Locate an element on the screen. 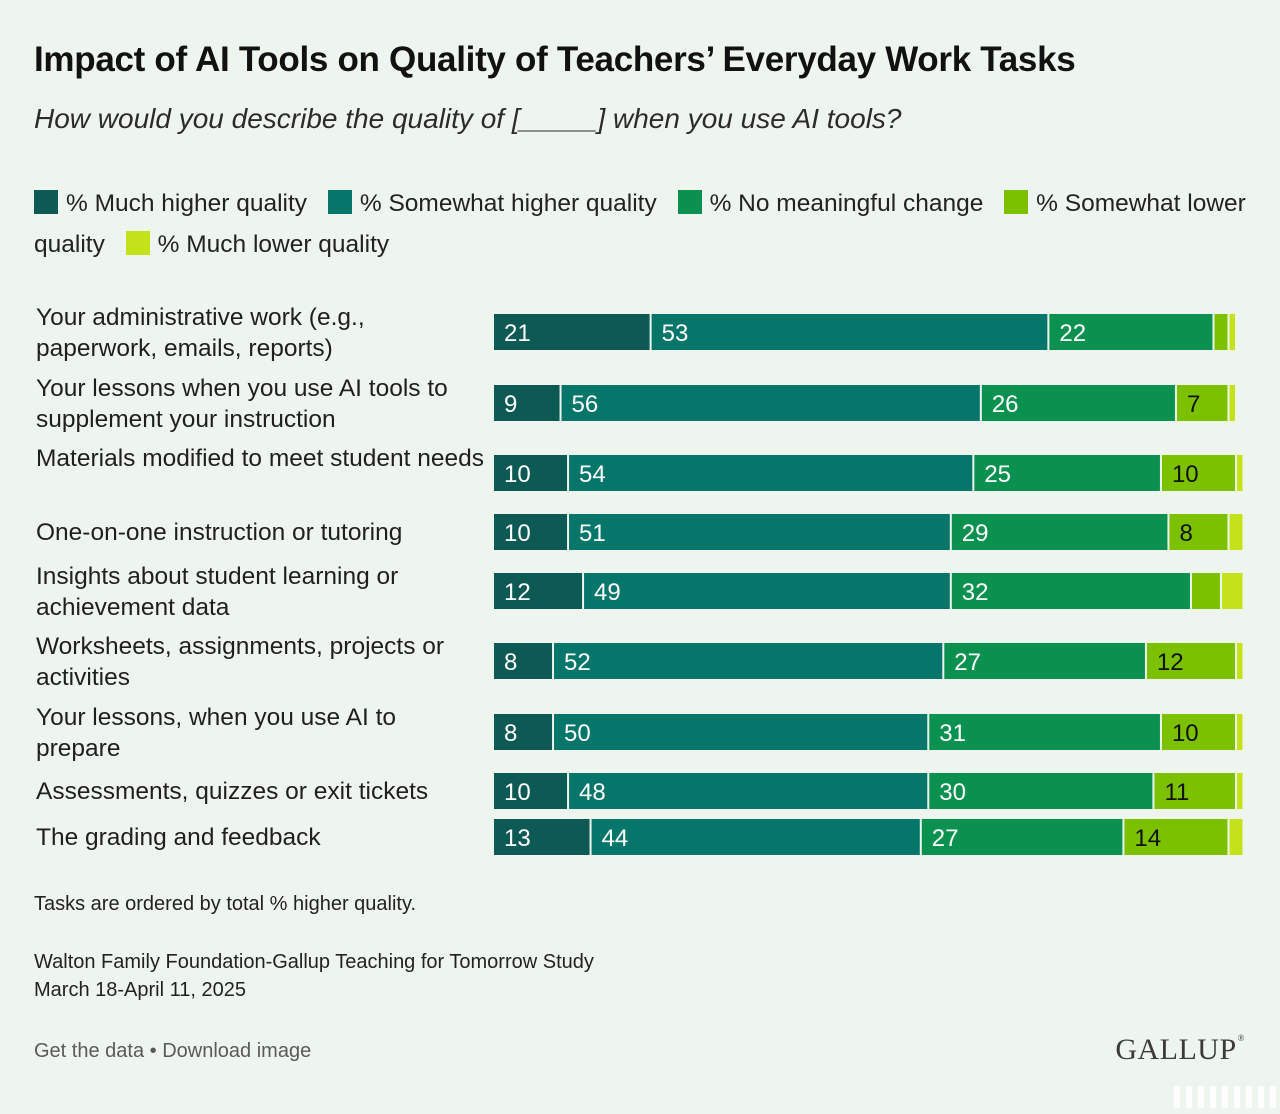 The height and width of the screenshot is (1114, 1280). data-label: 30 is located at coordinates (952, 792).